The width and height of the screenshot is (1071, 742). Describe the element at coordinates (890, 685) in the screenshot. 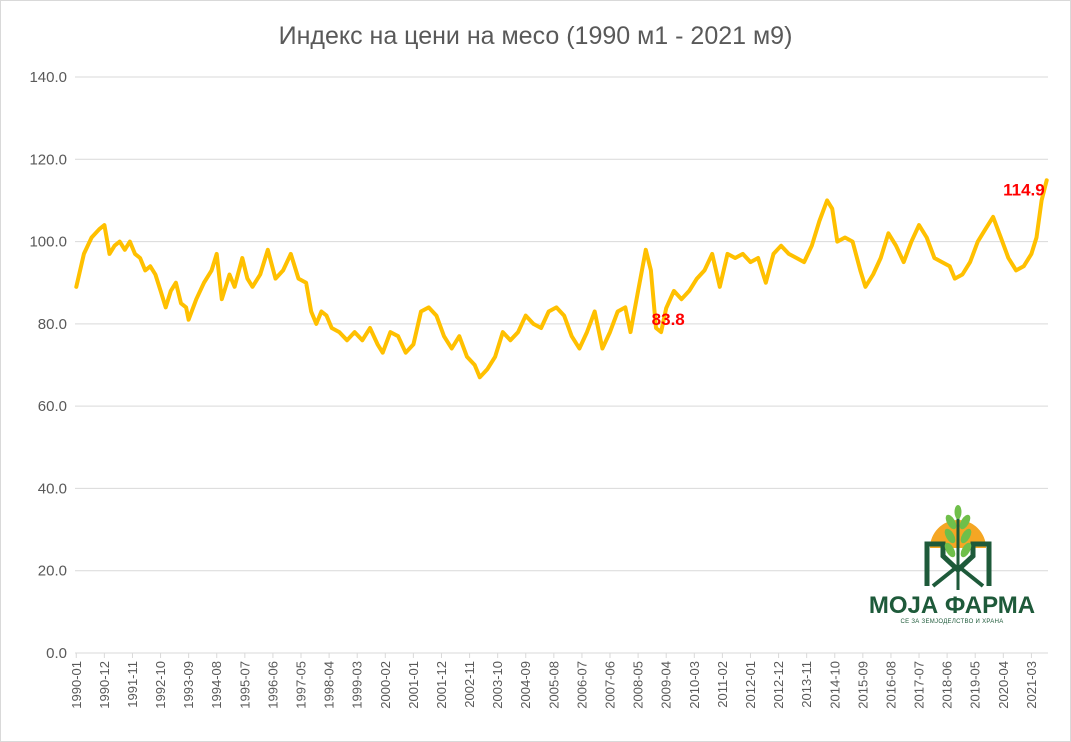

I see `x-tick-label: 2016-08` at that location.